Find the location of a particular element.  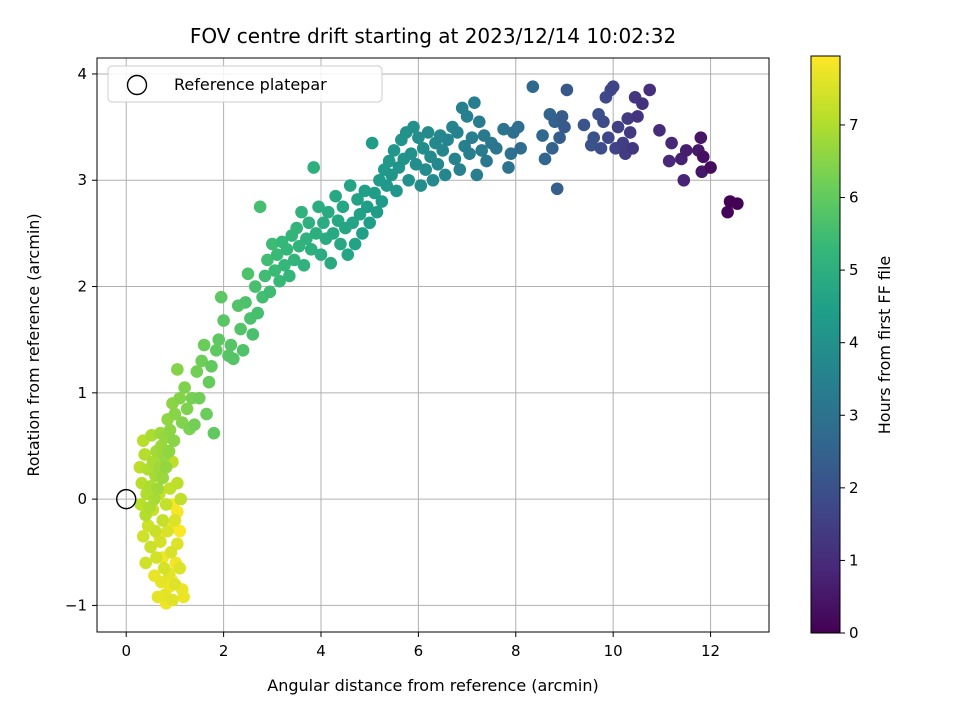

y-axis-label: Rotation from reference (arcmin) is located at coordinates (33, 344).